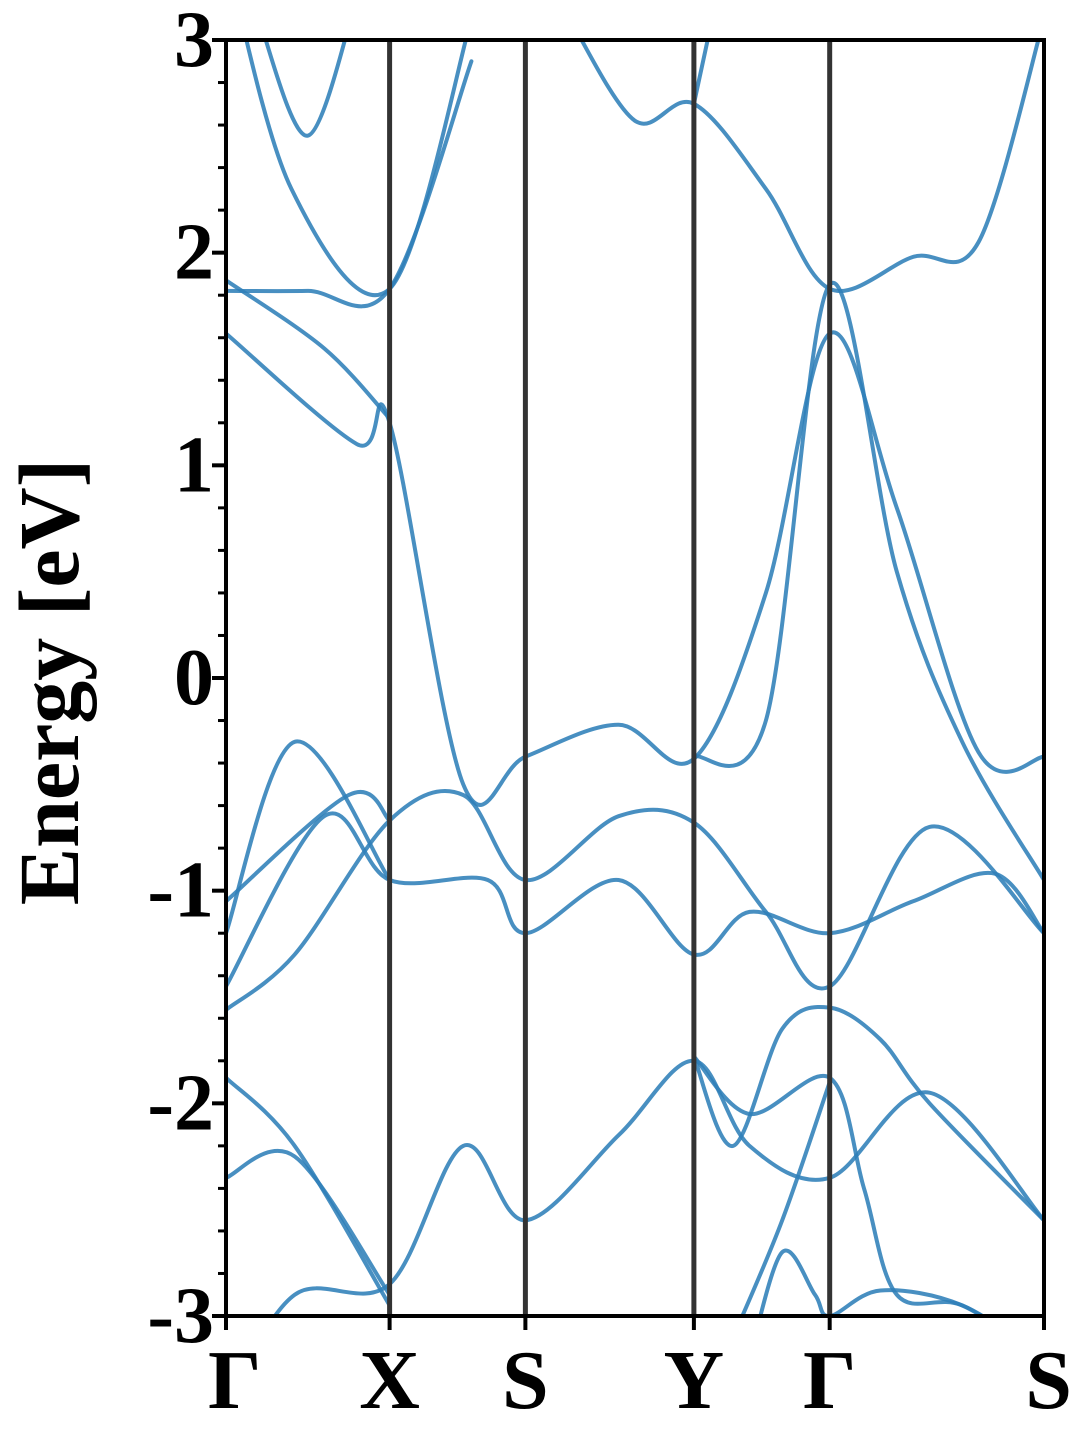 The width and height of the screenshot is (1080, 1440). What do you see at coordinates (194, 42) in the screenshot?
I see `ytick-label: 3` at bounding box center [194, 42].